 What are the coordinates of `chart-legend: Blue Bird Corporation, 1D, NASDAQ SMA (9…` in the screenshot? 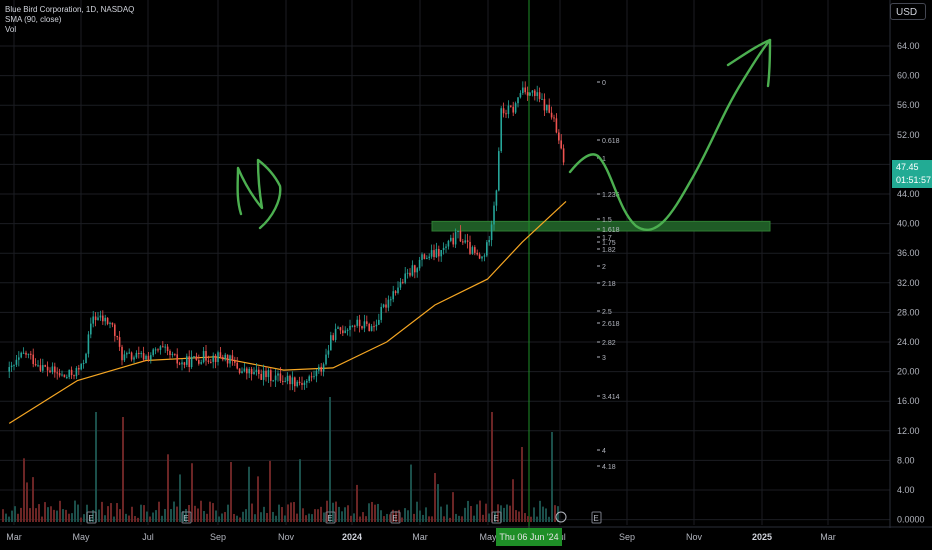 It's located at (69, 20).